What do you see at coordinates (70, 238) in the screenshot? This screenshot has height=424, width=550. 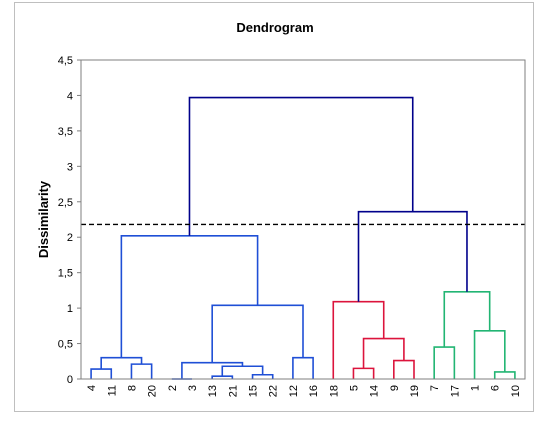 I see `y-tick-label: 2` at bounding box center [70, 238].